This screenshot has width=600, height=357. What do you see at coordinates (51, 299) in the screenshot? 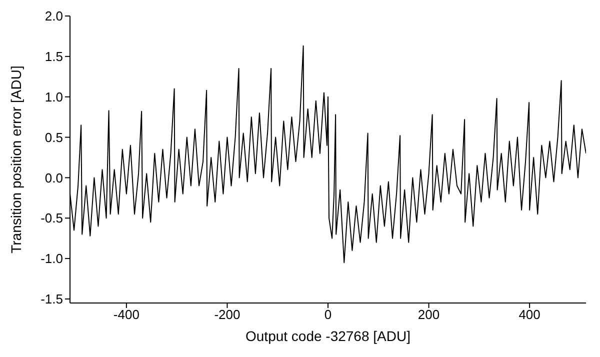
I see `y-tick-label: -1.5` at bounding box center [51, 299].